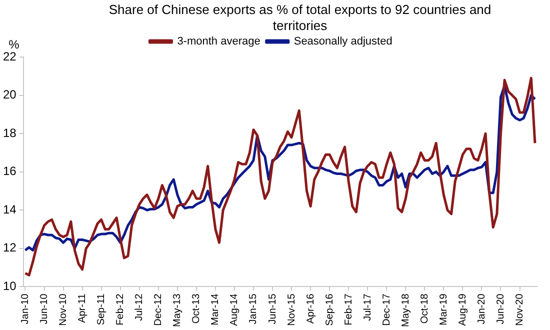 This screenshot has height=330, width=550. I want to click on x-tick-label: Oct-13, so click(196, 308).